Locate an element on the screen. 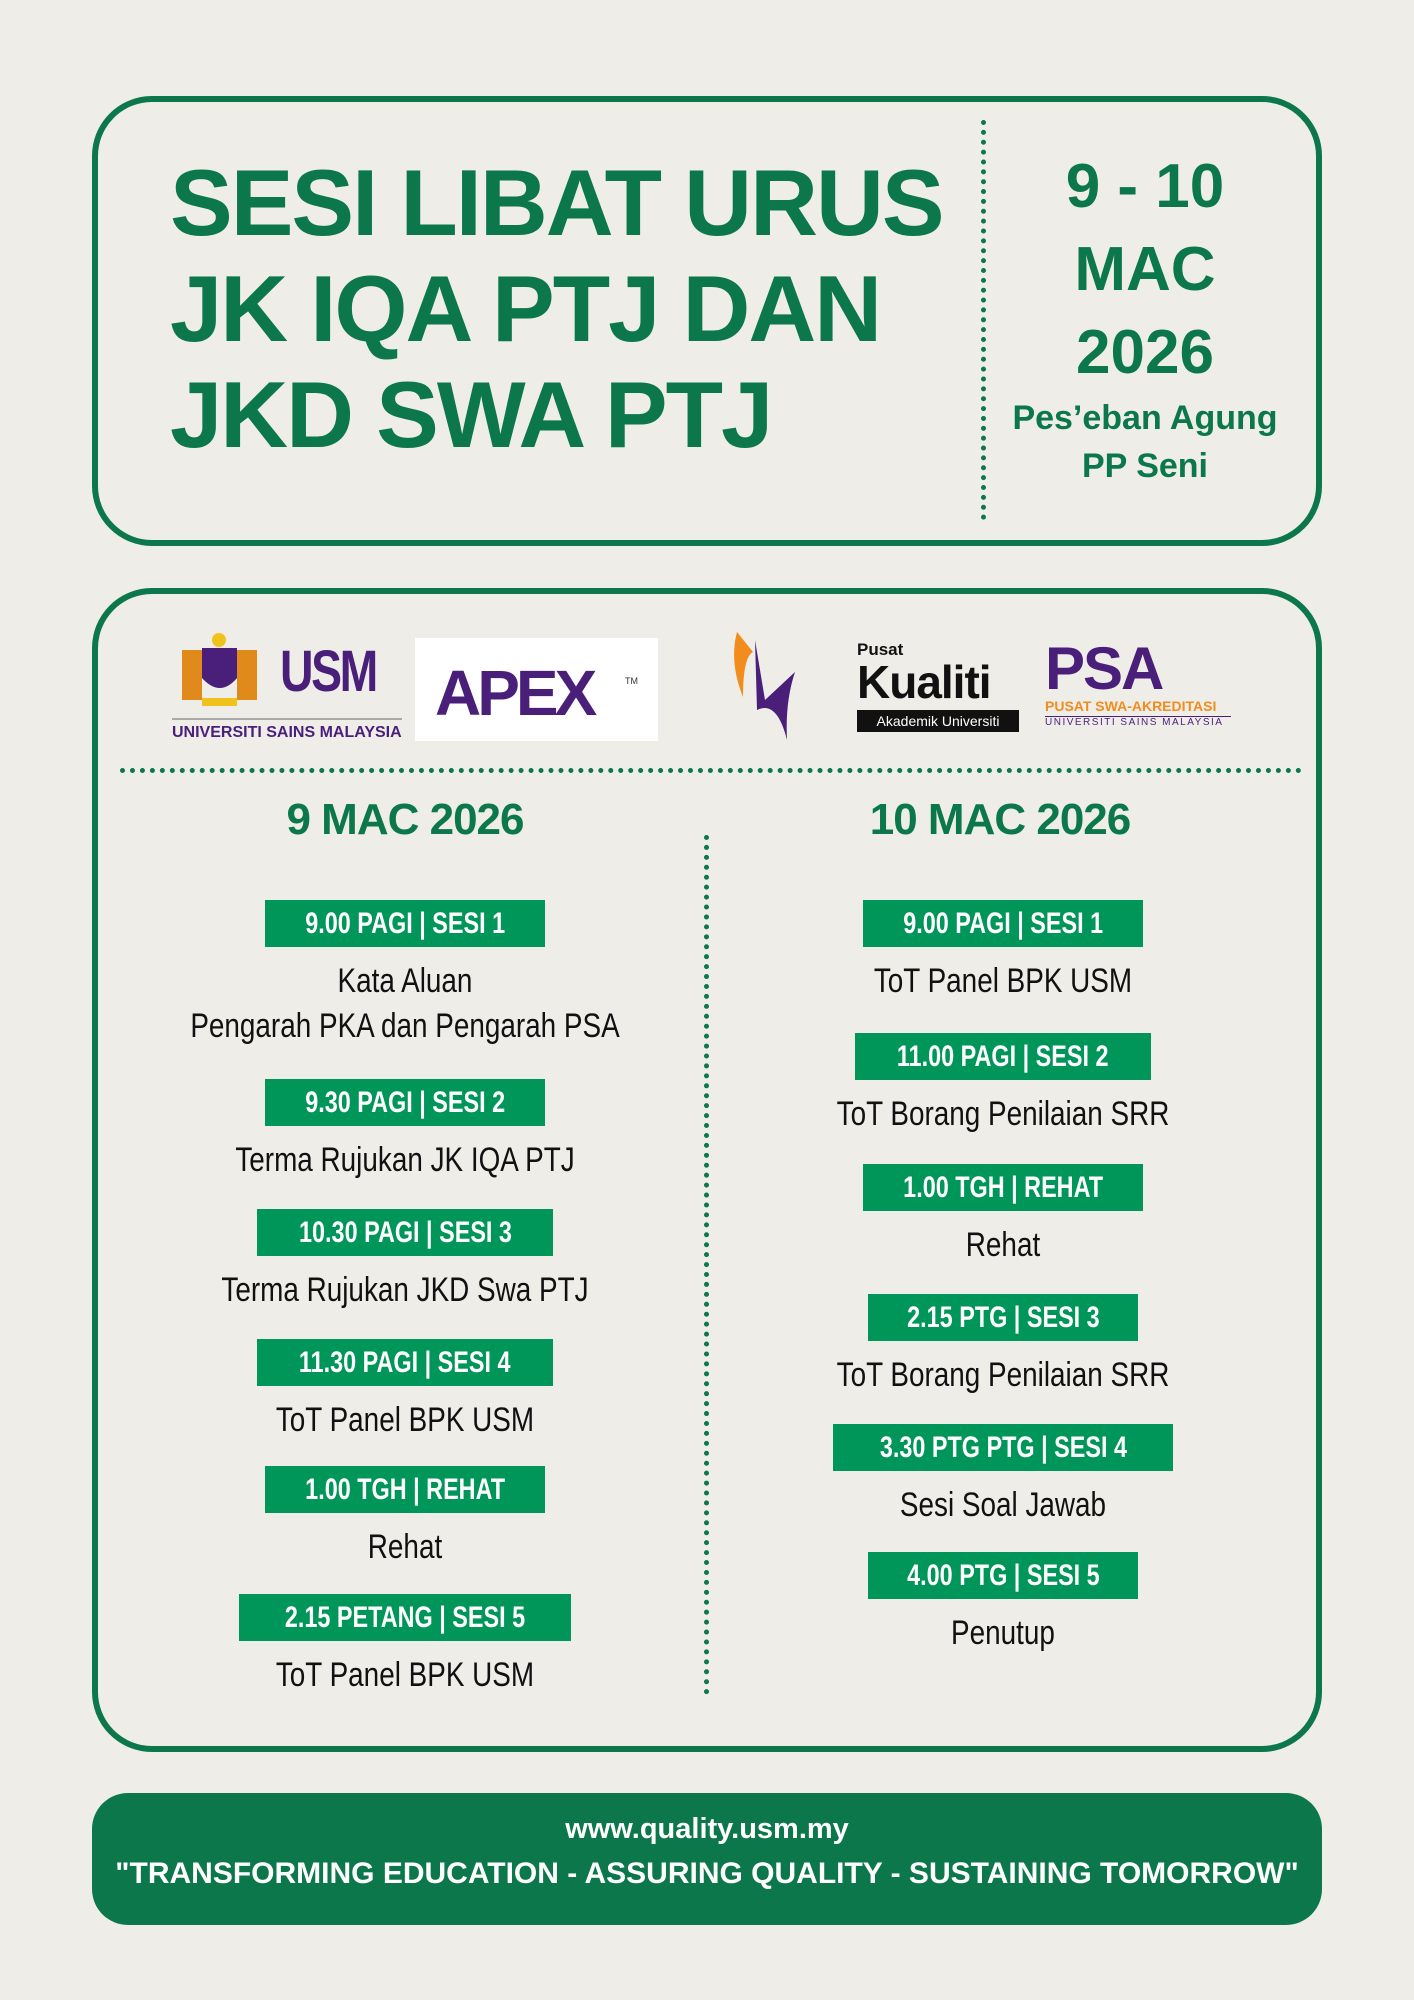 This screenshot has height=2000, width=1414. session-time-badge: 2.15 PETANG | SESI 5 is located at coordinates (405, 1617).